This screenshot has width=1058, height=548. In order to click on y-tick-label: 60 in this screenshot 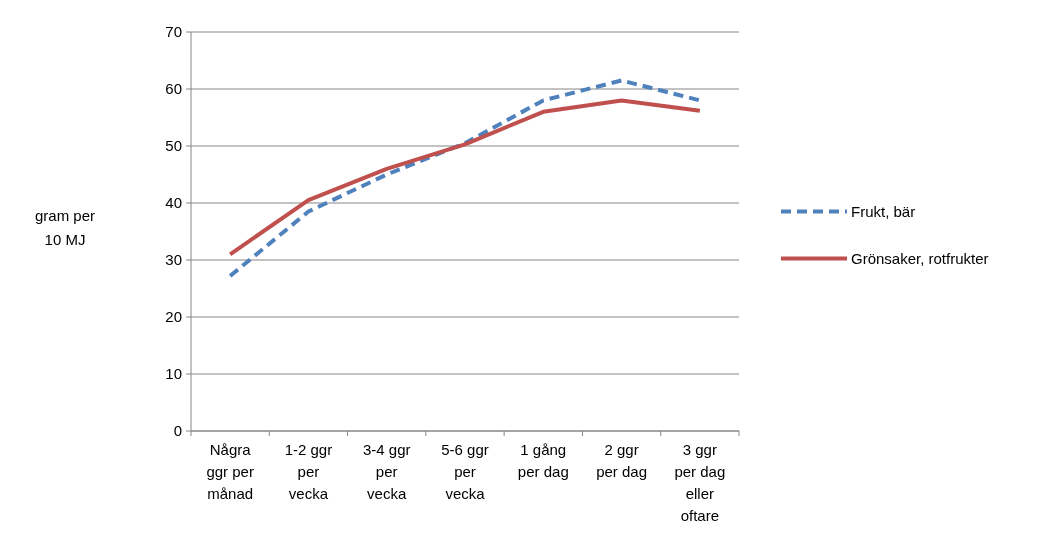, I will do `click(173, 89)`.